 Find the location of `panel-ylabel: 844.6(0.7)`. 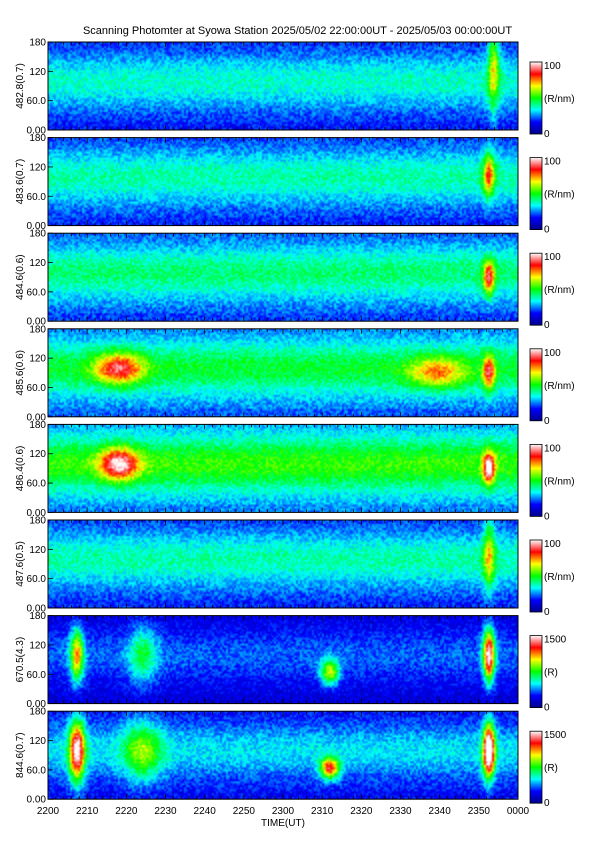

panel-ylabel: 844.6(0.7) is located at coordinates (20, 755).